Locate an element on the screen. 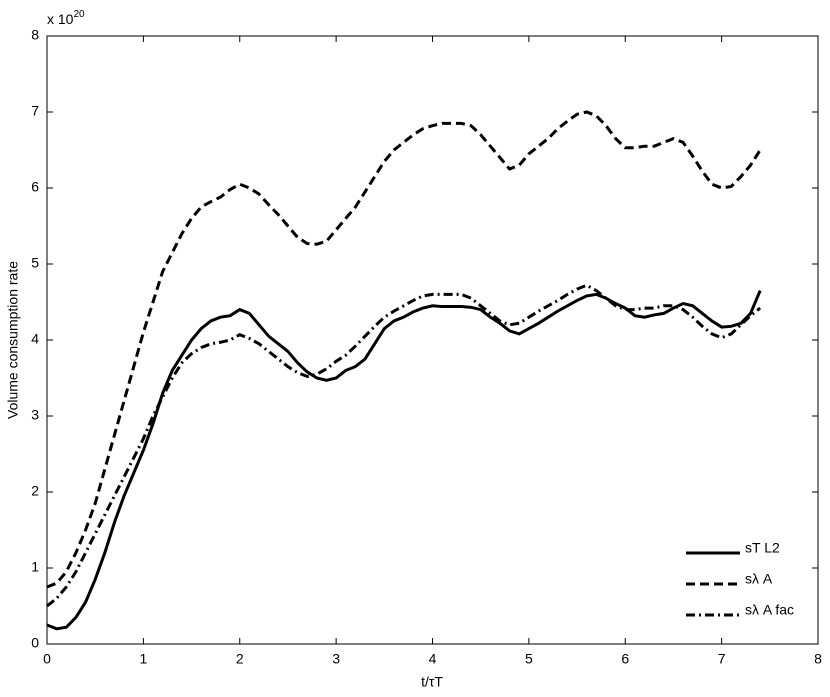  multiplier-exponent: 20 is located at coordinates (79, 14).